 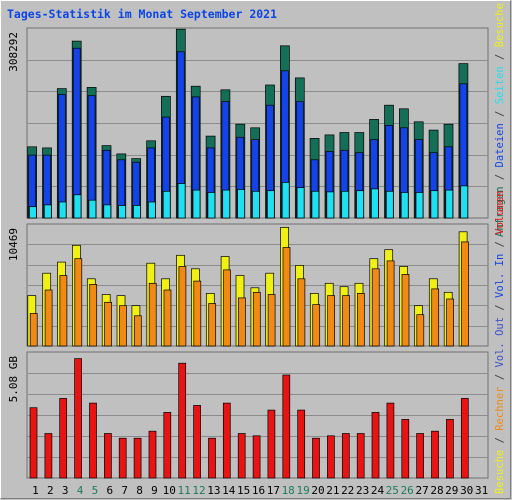 I want to click on x-tick-label: 8, so click(x=139, y=490).